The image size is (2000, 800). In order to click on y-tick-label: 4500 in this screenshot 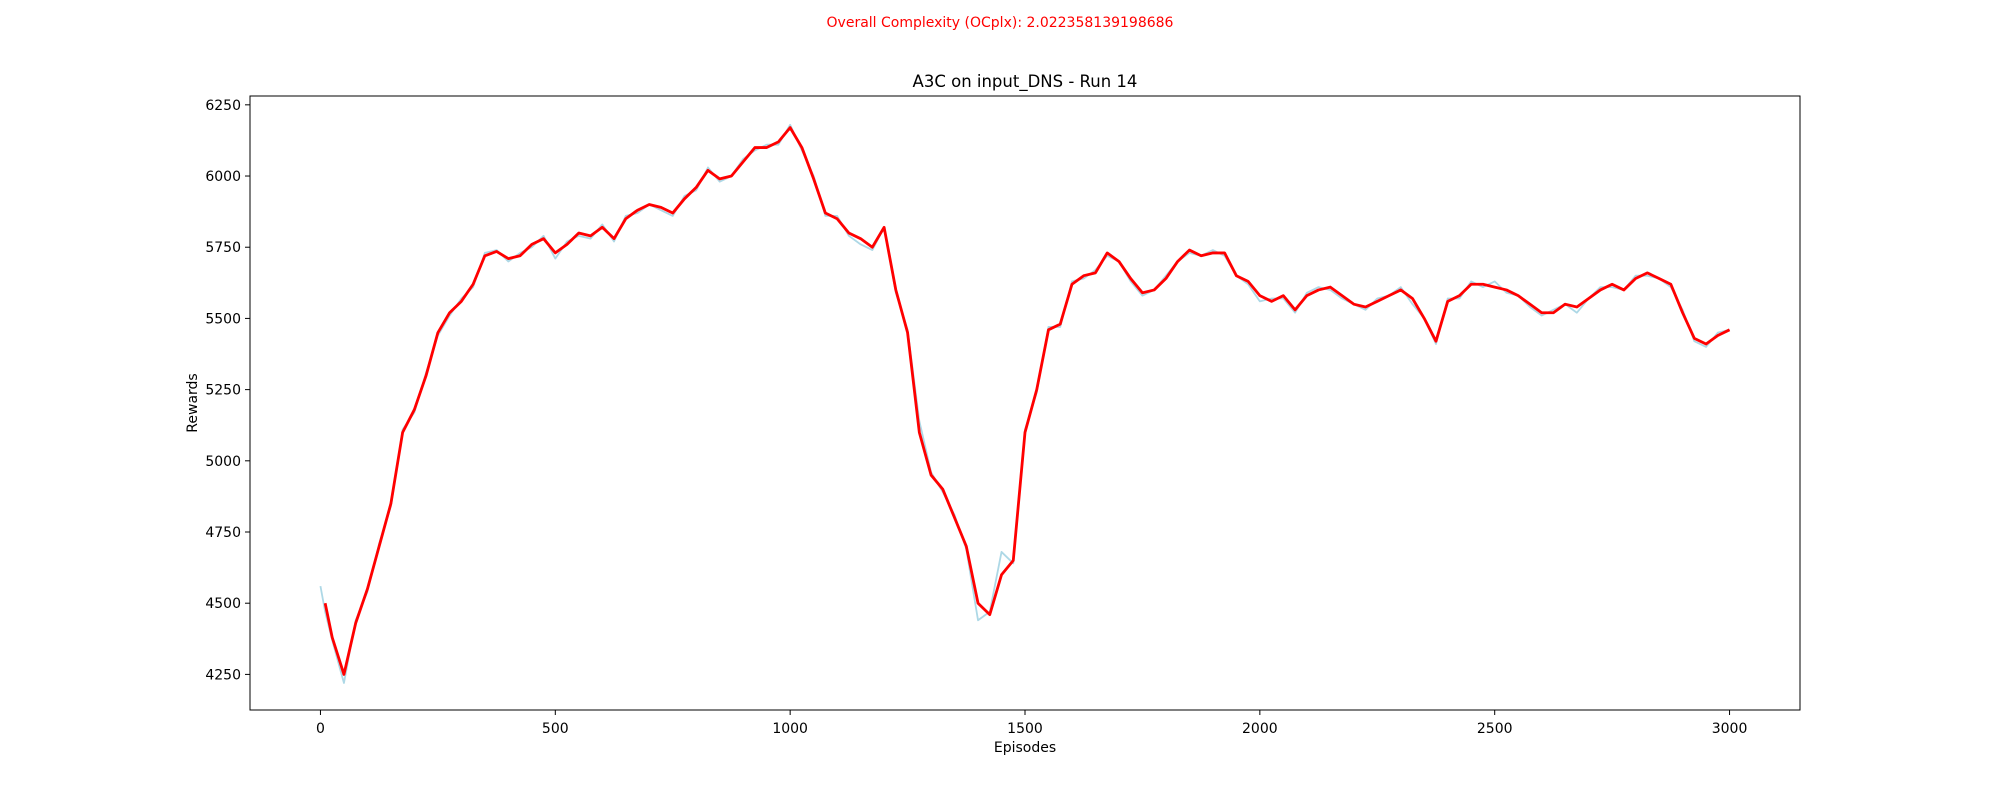, I will do `click(223, 604)`.